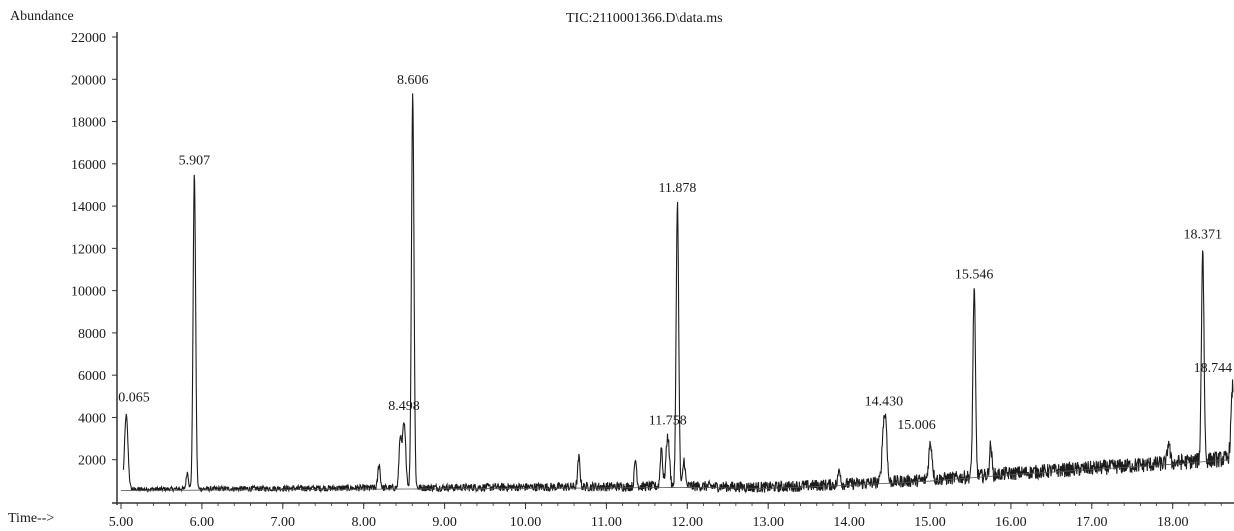 The height and width of the screenshot is (531, 1234). Describe the element at coordinates (31, 518) in the screenshot. I see `x-axis-title: Time-->` at that location.